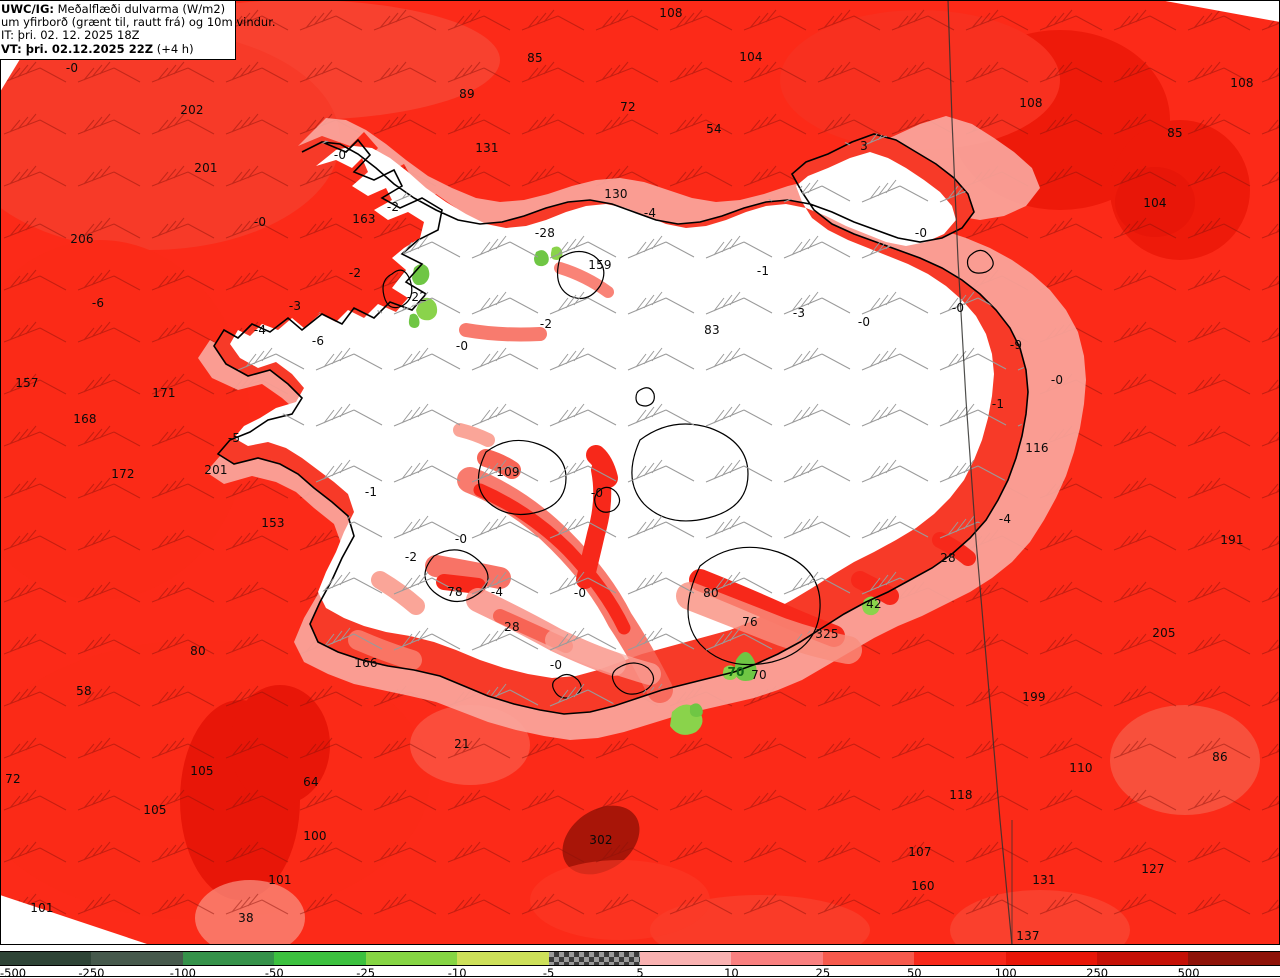  What do you see at coordinates (366, 972) in the screenshot?
I see `colorbar-tick: -25` at bounding box center [366, 972].